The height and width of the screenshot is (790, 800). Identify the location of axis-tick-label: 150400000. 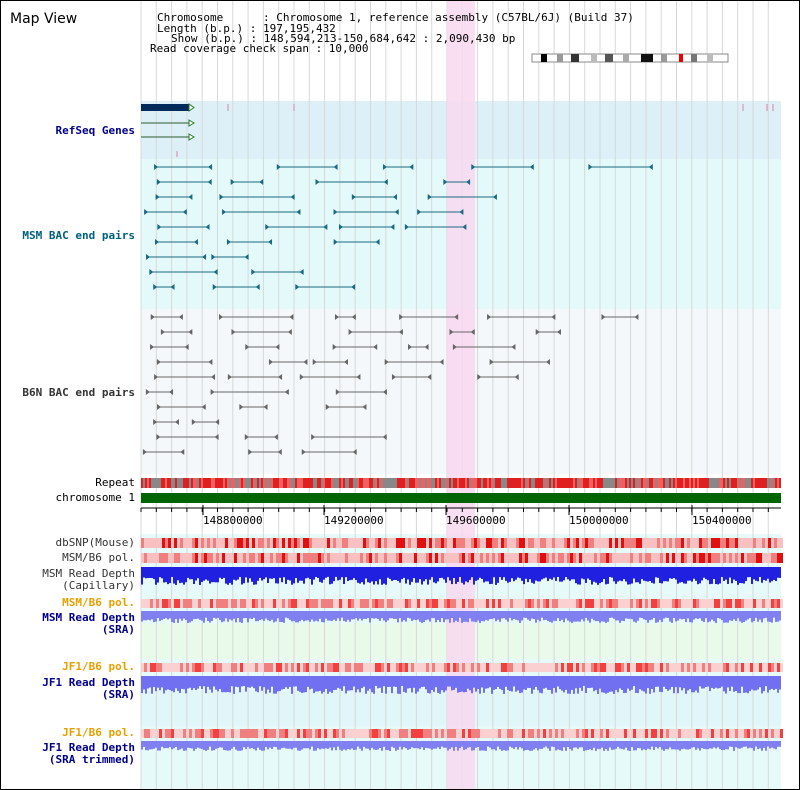
(722, 520).